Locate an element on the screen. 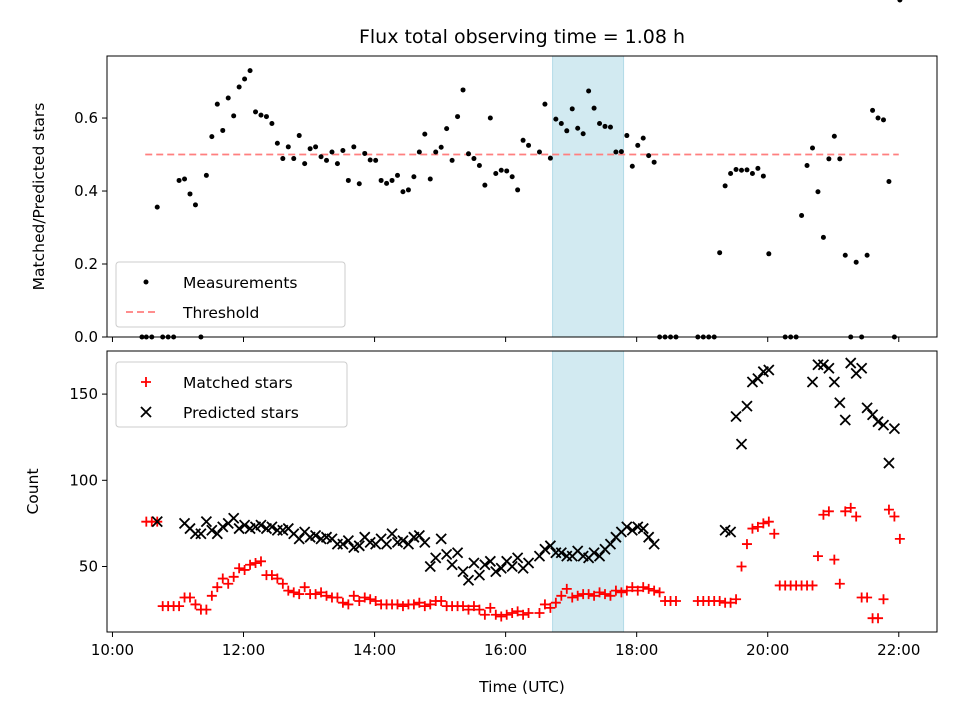 This screenshot has height=720, width=960. legend-label: Matched stars is located at coordinates (238, 383).